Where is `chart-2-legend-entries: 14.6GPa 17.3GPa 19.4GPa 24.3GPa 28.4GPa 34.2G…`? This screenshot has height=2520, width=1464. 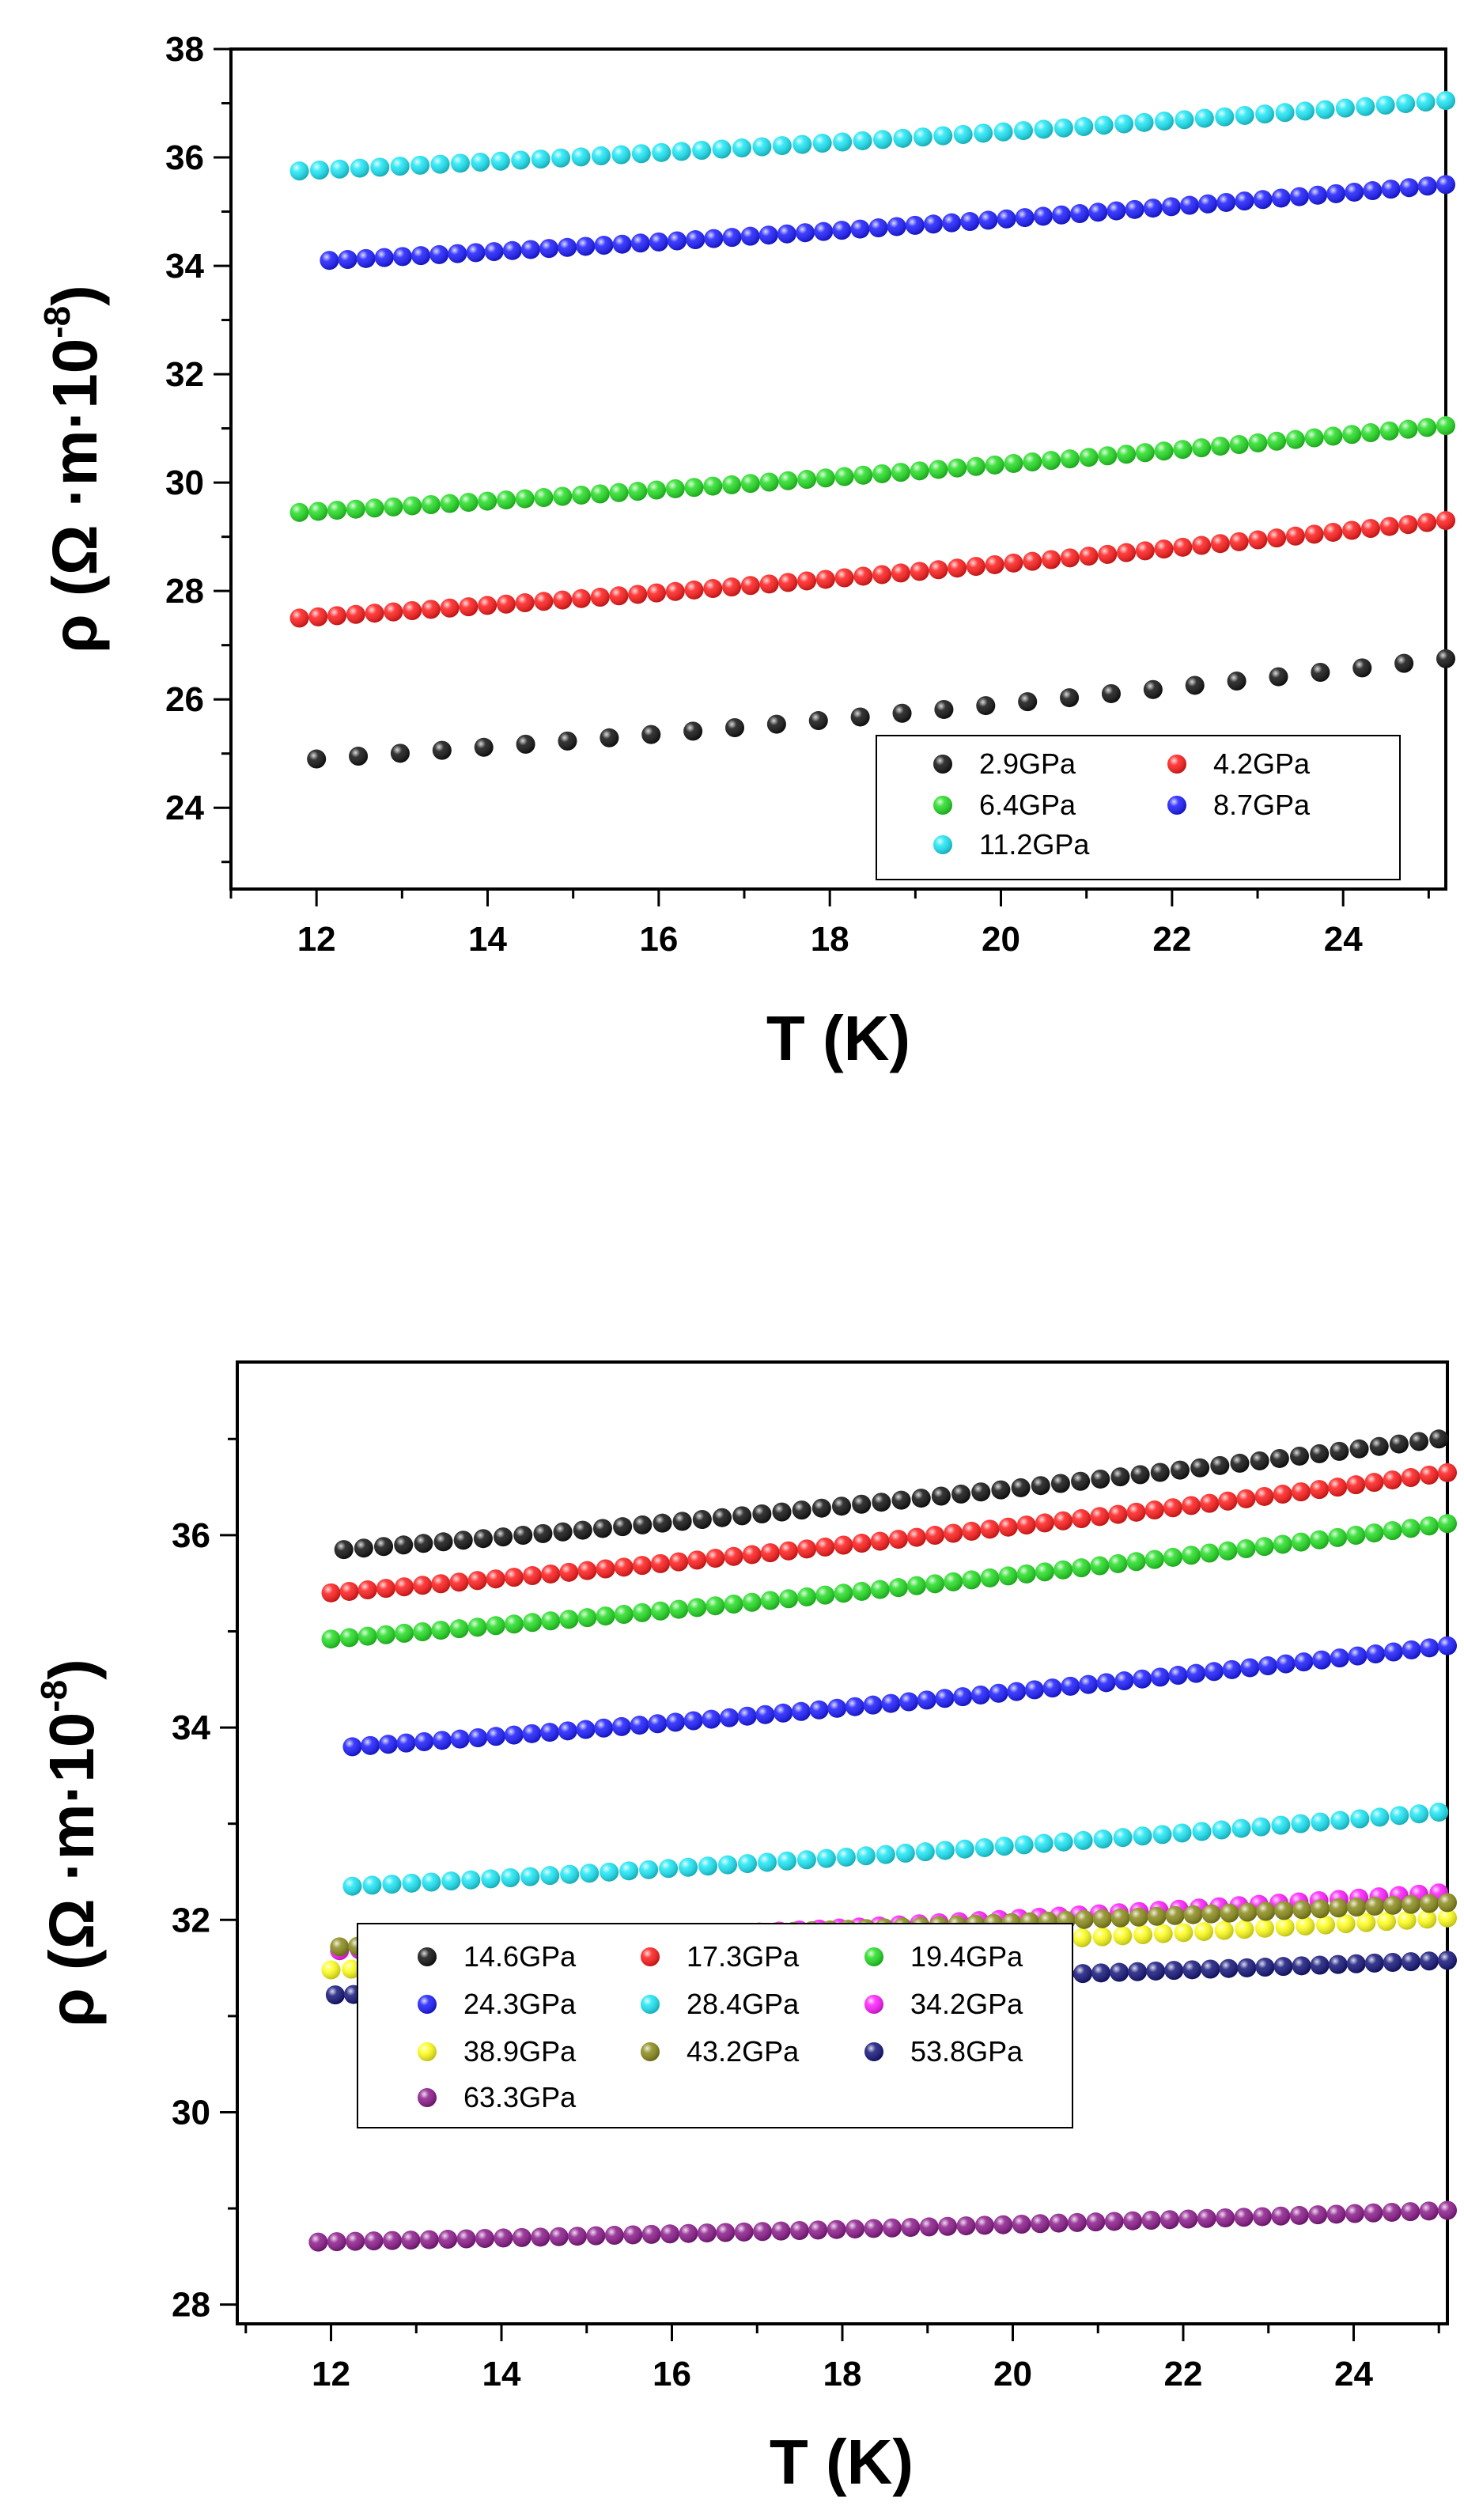
chart-2-legend-entries: 14.6GPa 17.3GPa 19.4GPa 24.3GPa 28.4GPa 34.2G… is located at coordinates (720, 2026).